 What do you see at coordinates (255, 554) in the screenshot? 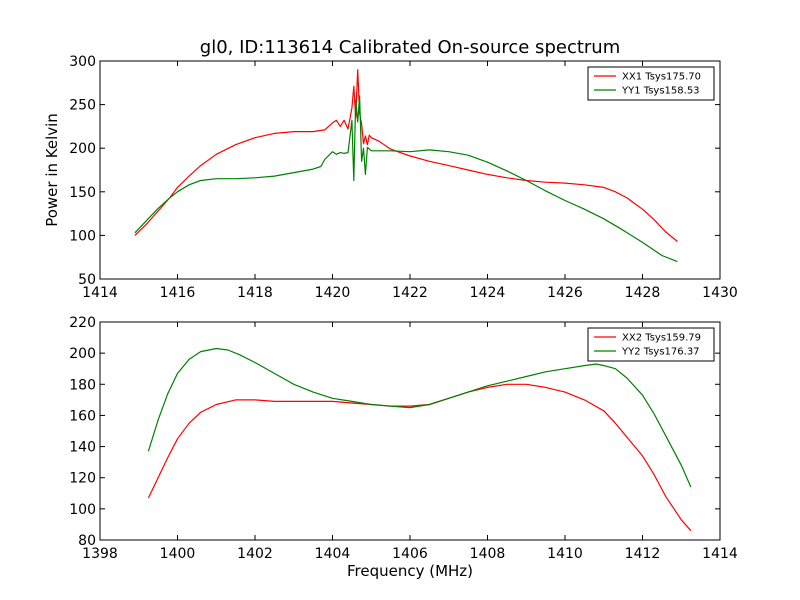
I see `x-tick-label: 1402` at bounding box center [255, 554].